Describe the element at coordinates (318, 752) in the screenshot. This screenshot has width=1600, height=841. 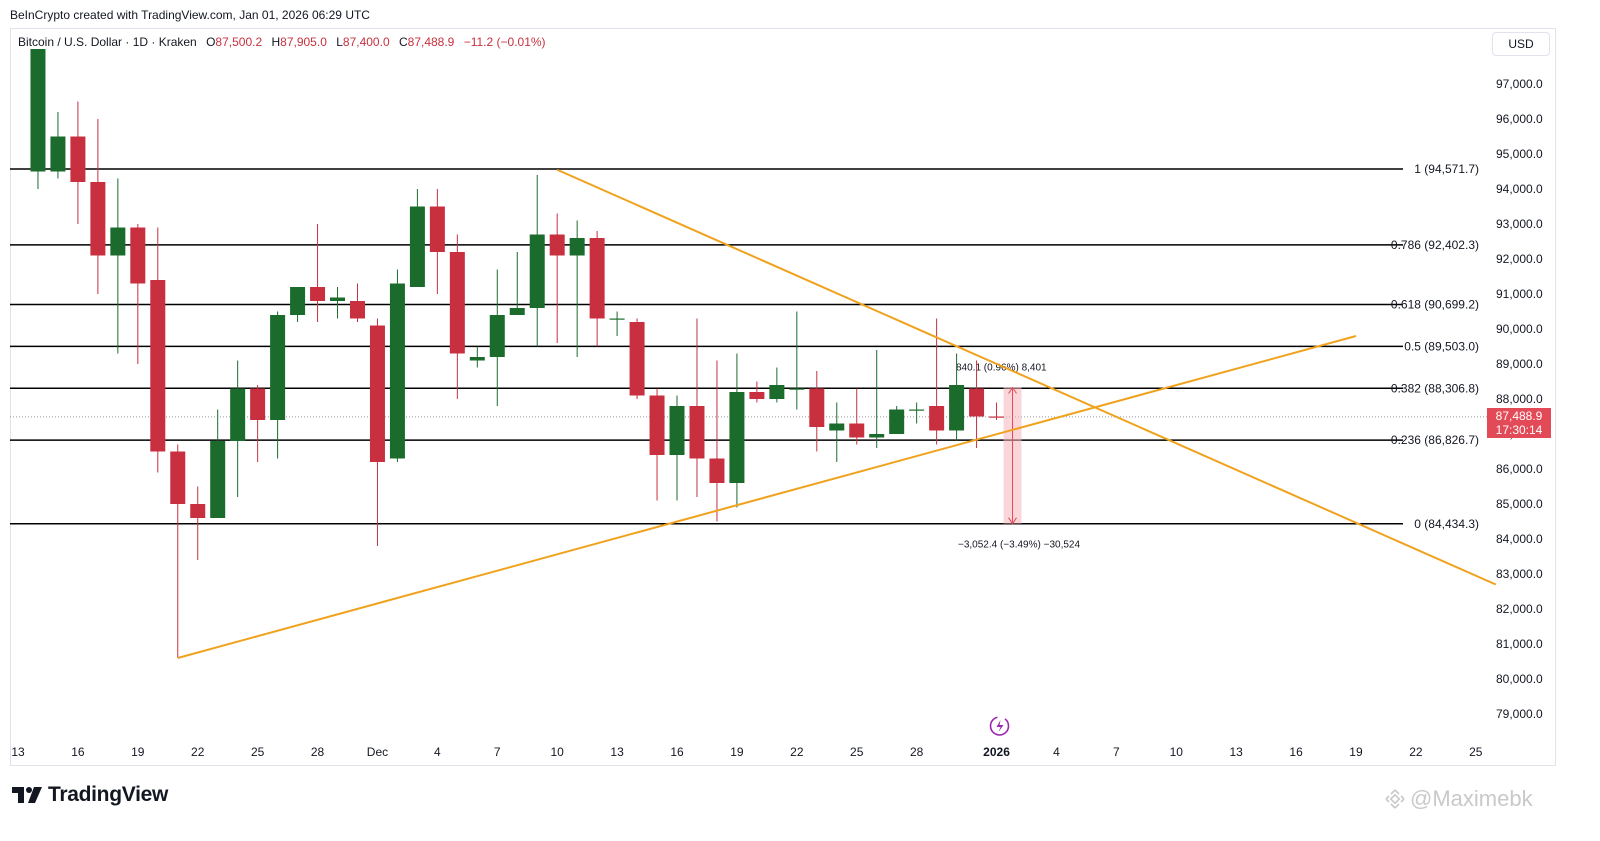
I see `time-tick-5: 28` at that location.